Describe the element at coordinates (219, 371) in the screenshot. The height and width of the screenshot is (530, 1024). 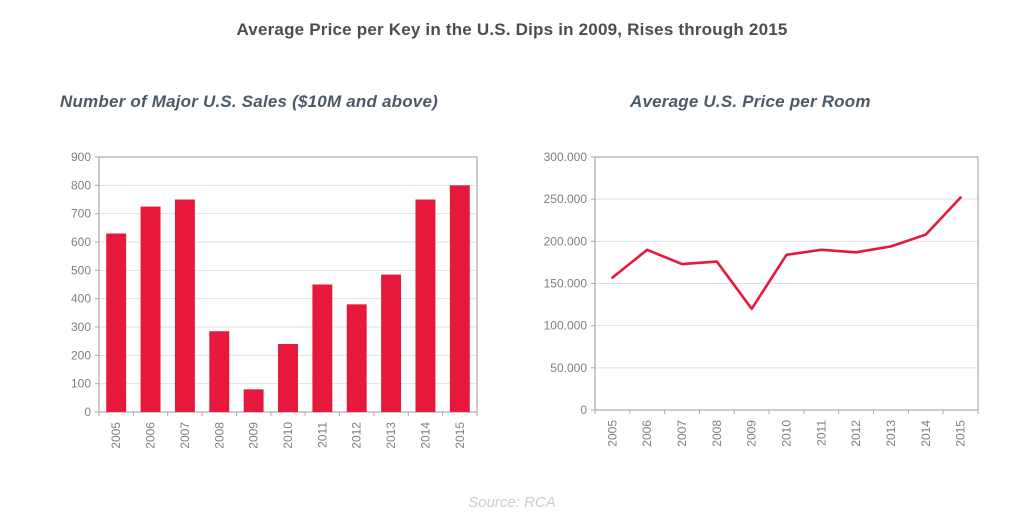
I see `bar-2008` at that location.